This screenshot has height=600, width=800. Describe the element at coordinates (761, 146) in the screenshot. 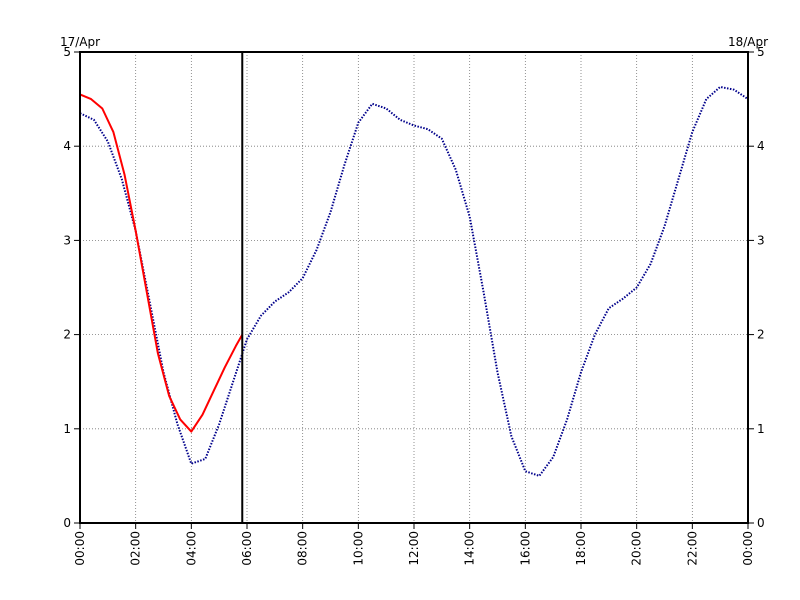

I see `y-tick-label-right: 4` at that location.